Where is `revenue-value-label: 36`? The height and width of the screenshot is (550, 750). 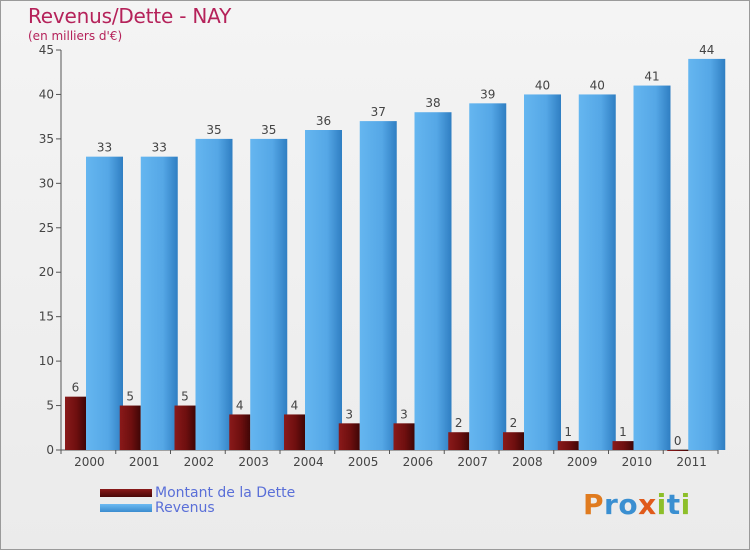 revenue-value-label: 36 is located at coordinates (323, 121).